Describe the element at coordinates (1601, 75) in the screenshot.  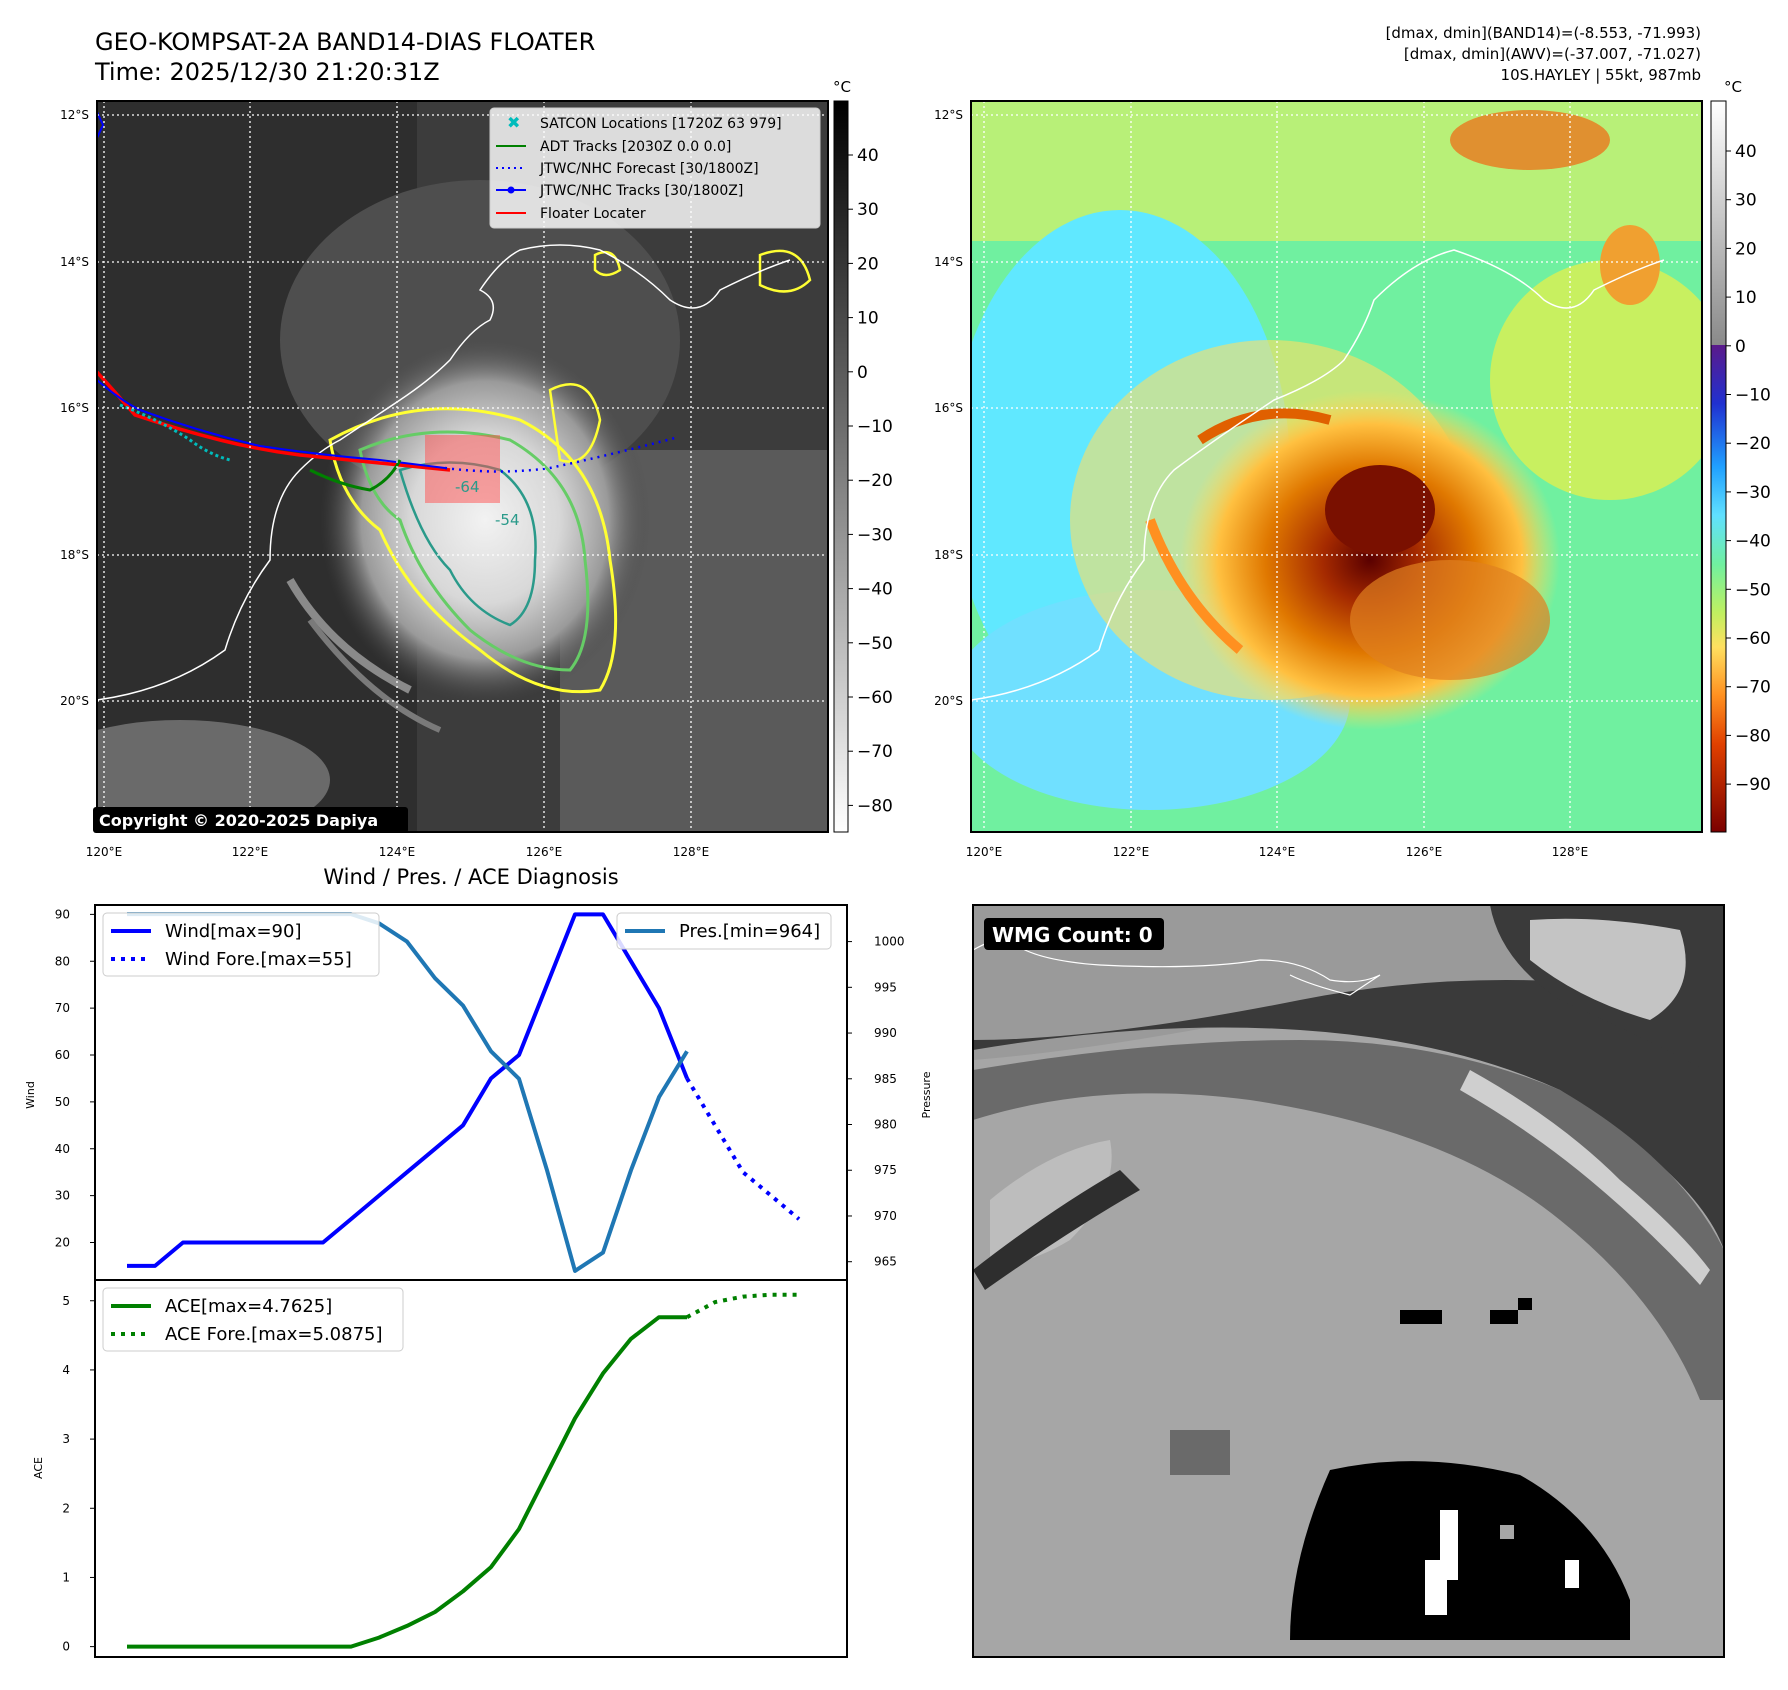
I see `storm-info: 10S.HAYLEY | 55kt, 987mb` at that location.